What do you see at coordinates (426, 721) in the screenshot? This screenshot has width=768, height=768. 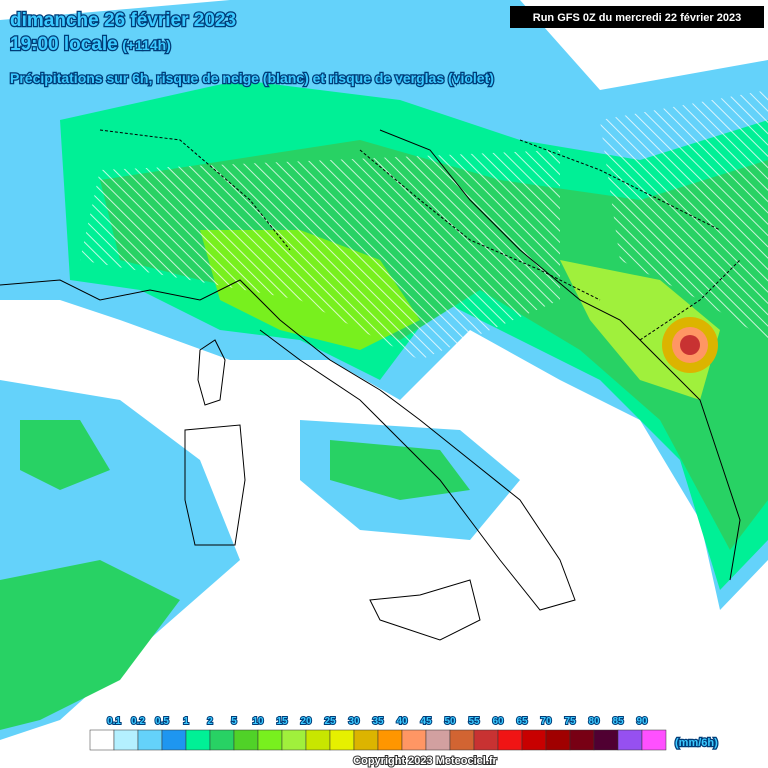 I see `legend-label: 45` at bounding box center [426, 721].